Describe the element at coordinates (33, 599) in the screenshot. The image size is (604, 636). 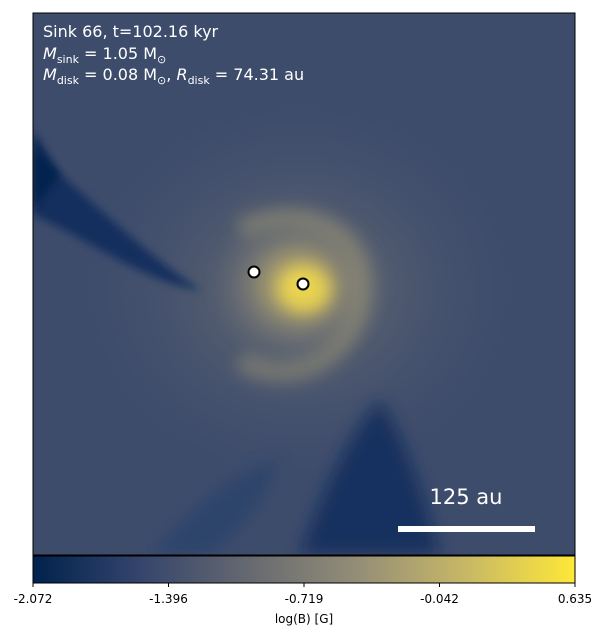
I see `colorbar-tick-label: -2.072` at that location.